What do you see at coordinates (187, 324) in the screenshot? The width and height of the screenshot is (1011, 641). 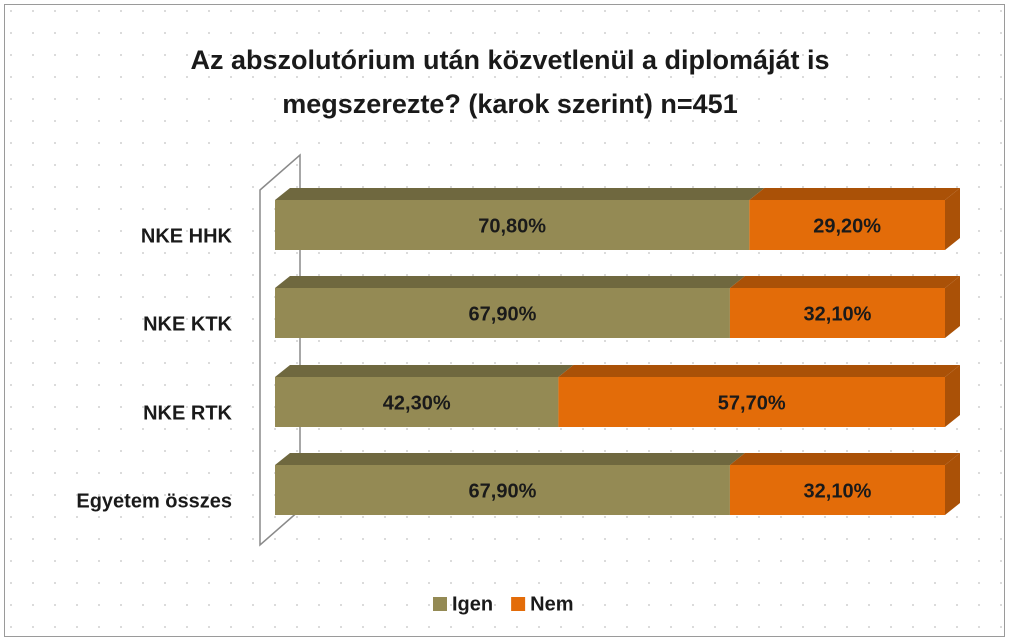 I see `y-tick-label: NKE KTK` at bounding box center [187, 324].